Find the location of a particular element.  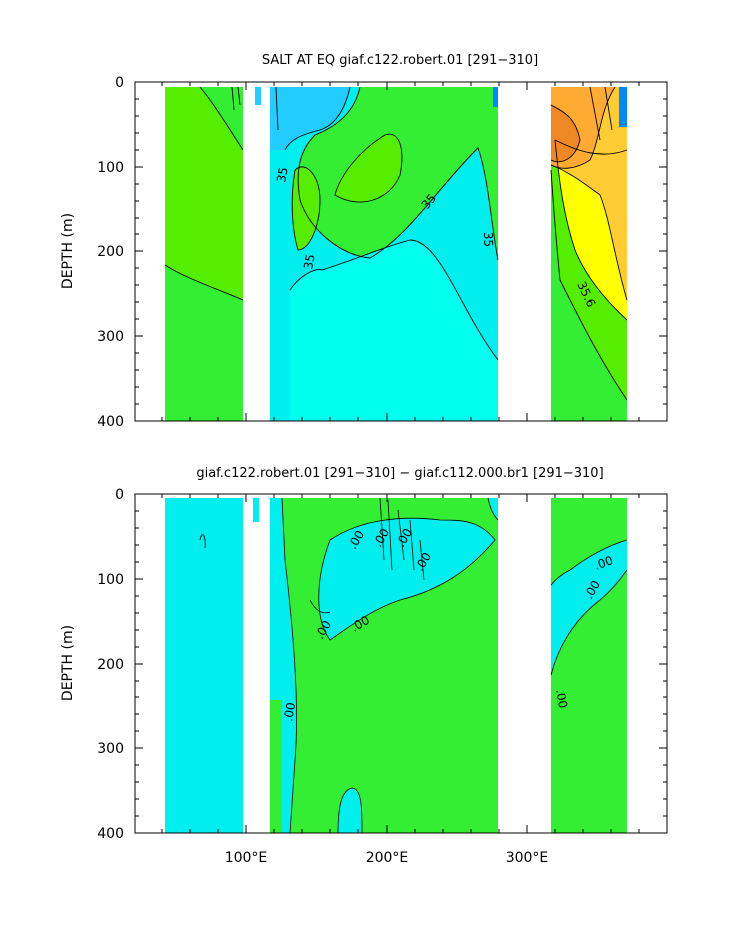

top-y-tick-label: 300 is located at coordinates (110, 337).